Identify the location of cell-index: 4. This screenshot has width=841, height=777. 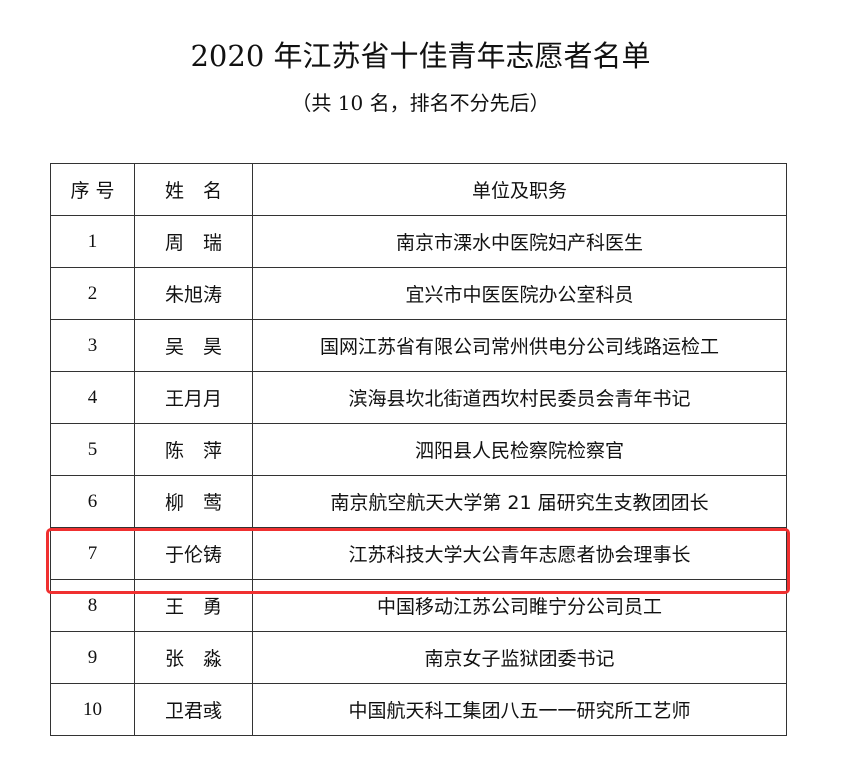
(92, 397).